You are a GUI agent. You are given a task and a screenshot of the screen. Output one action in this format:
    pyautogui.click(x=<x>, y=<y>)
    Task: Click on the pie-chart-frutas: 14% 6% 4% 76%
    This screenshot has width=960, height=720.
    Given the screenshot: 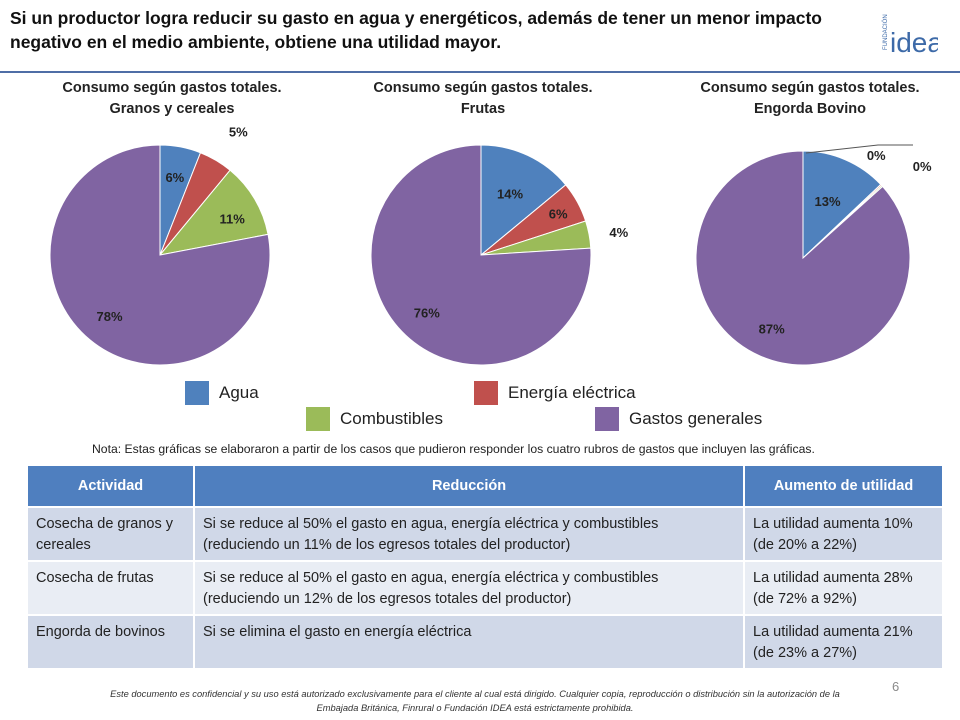 What is the action you would take?
    pyautogui.click(x=499, y=255)
    